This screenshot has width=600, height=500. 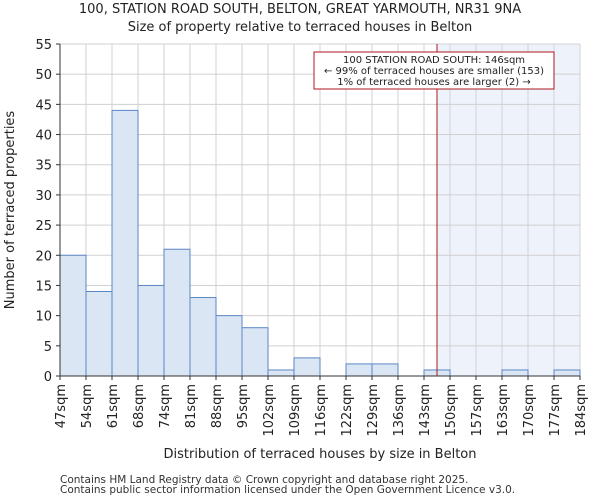 I want to click on y-axis-label: Number of terraced properties, so click(x=10, y=210).